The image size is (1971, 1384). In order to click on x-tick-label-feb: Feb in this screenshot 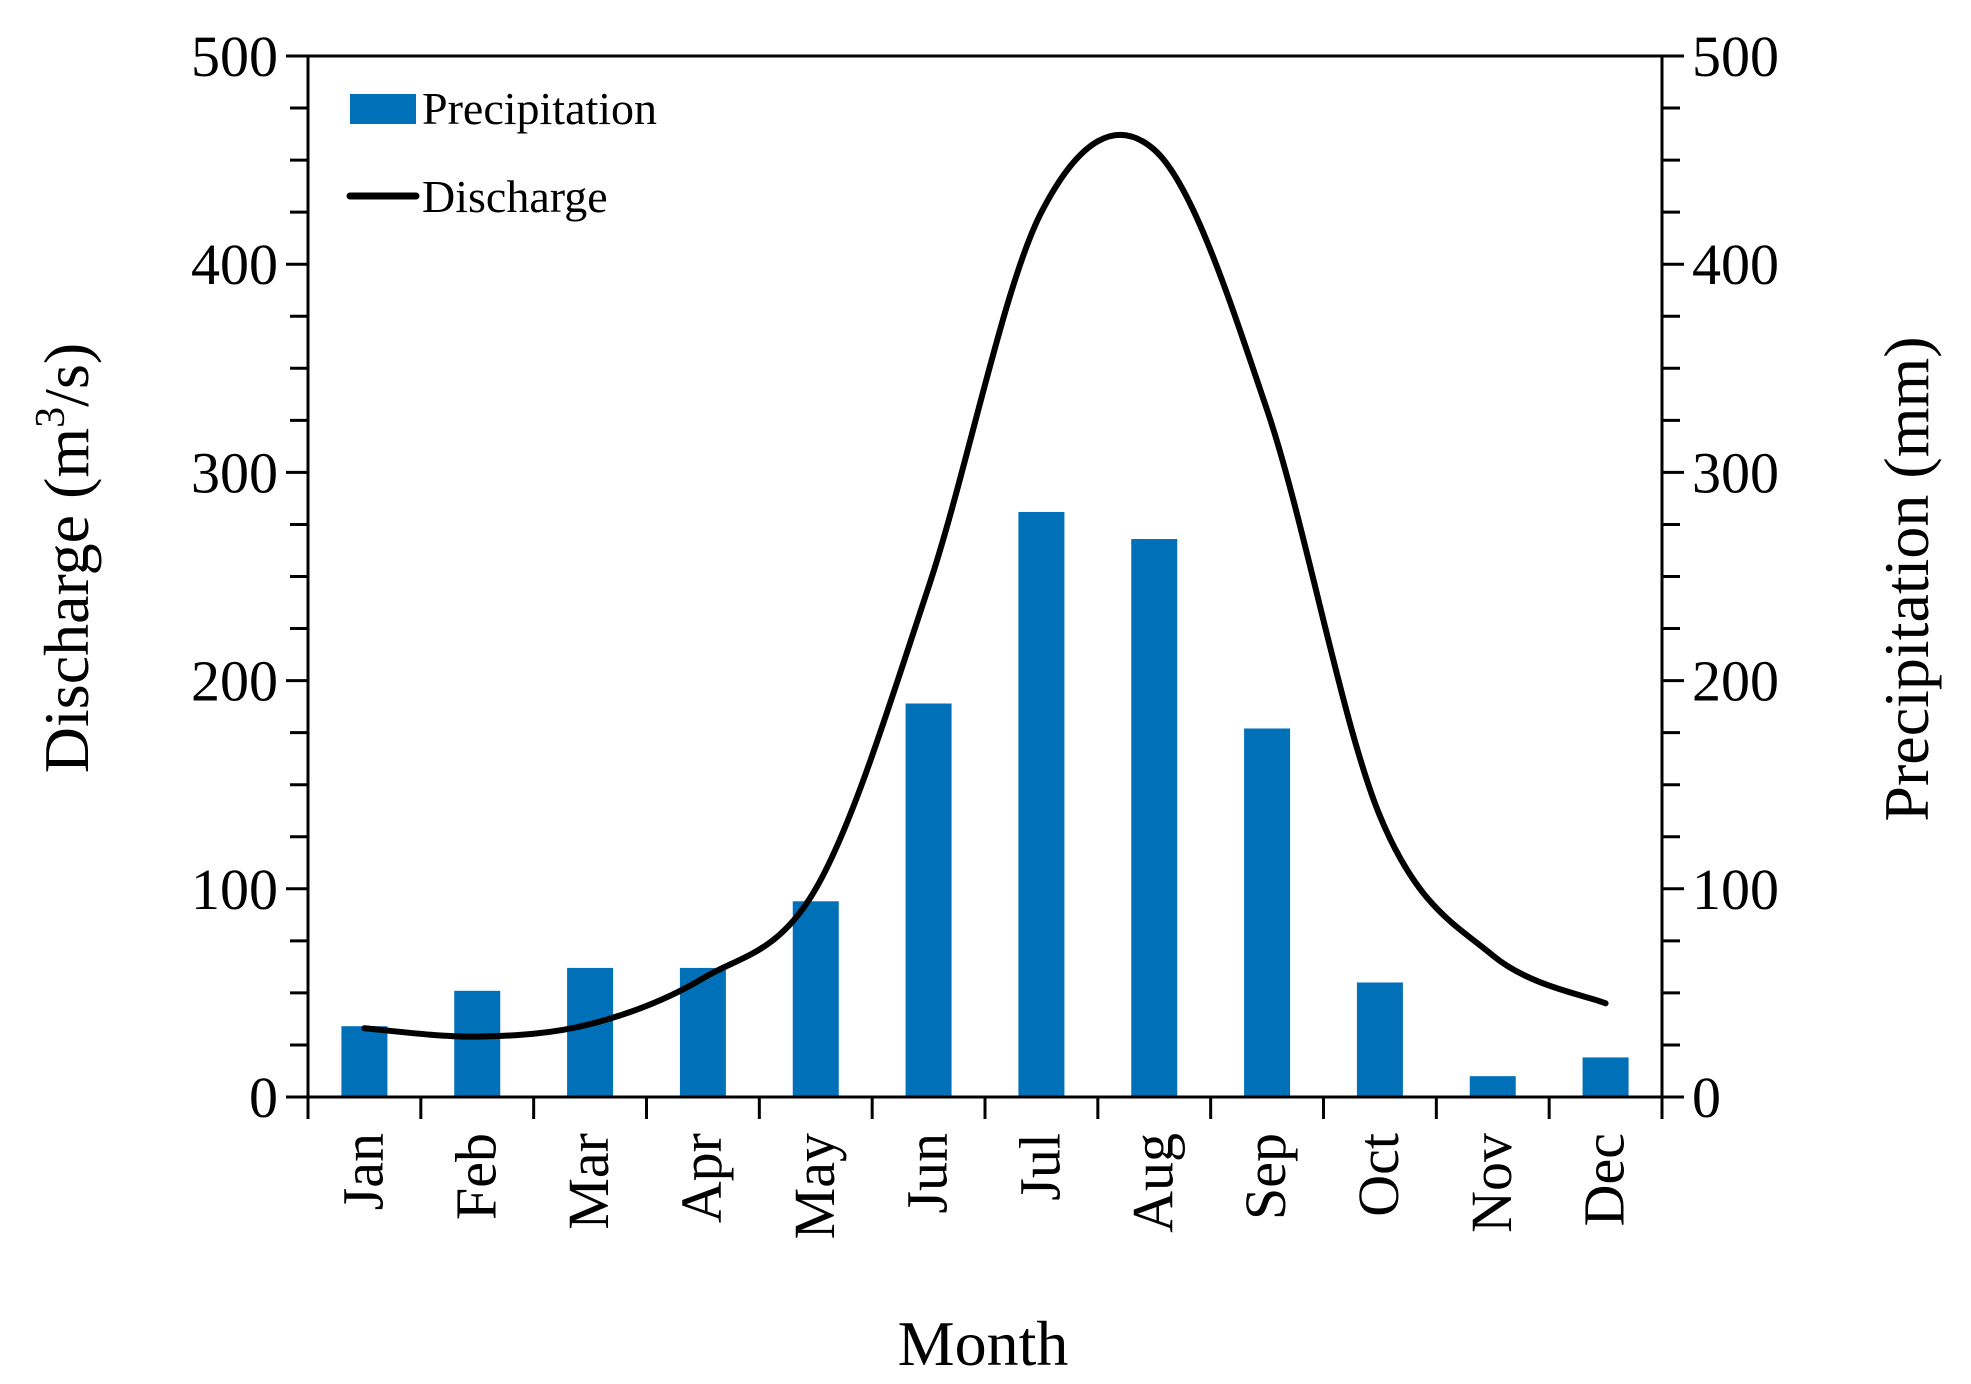, I will do `click(475, 1176)`.